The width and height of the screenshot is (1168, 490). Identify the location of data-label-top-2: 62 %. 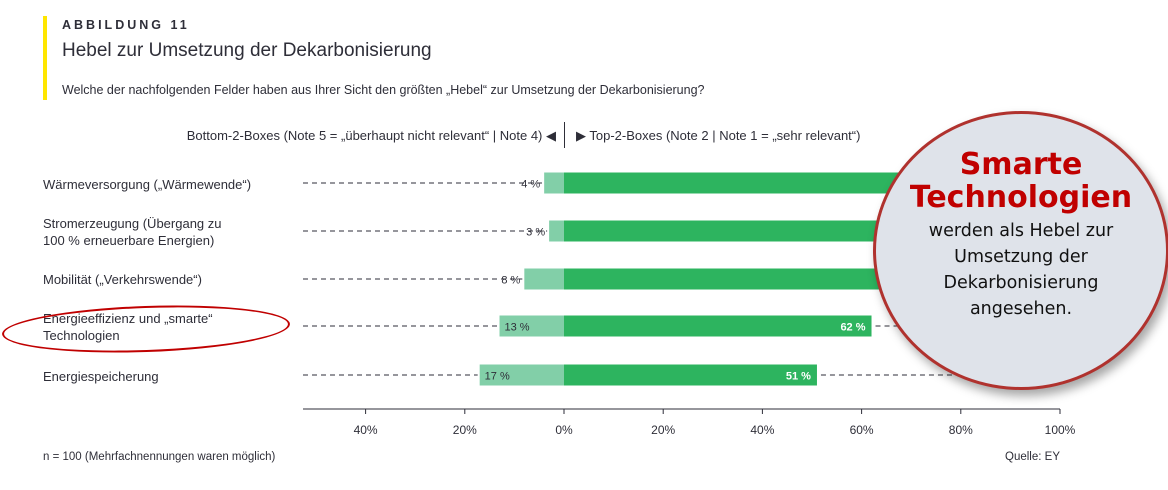
(852, 328).